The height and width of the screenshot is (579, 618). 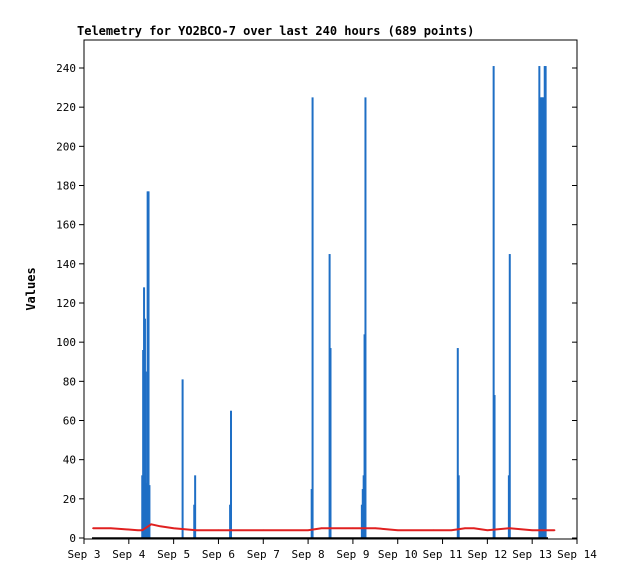 What do you see at coordinates (66, 342) in the screenshot?
I see `y-tick-label: 100` at bounding box center [66, 342].